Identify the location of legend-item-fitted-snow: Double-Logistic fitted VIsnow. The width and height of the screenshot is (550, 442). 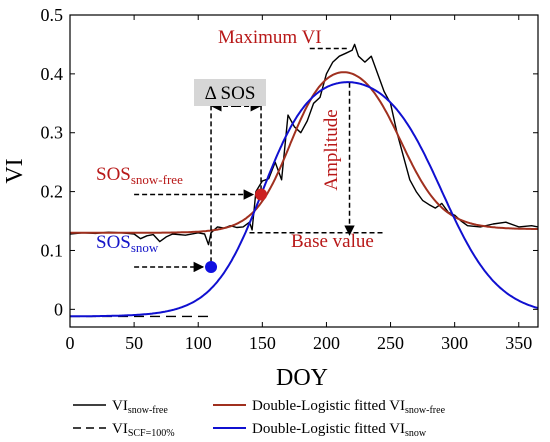
(320, 430).